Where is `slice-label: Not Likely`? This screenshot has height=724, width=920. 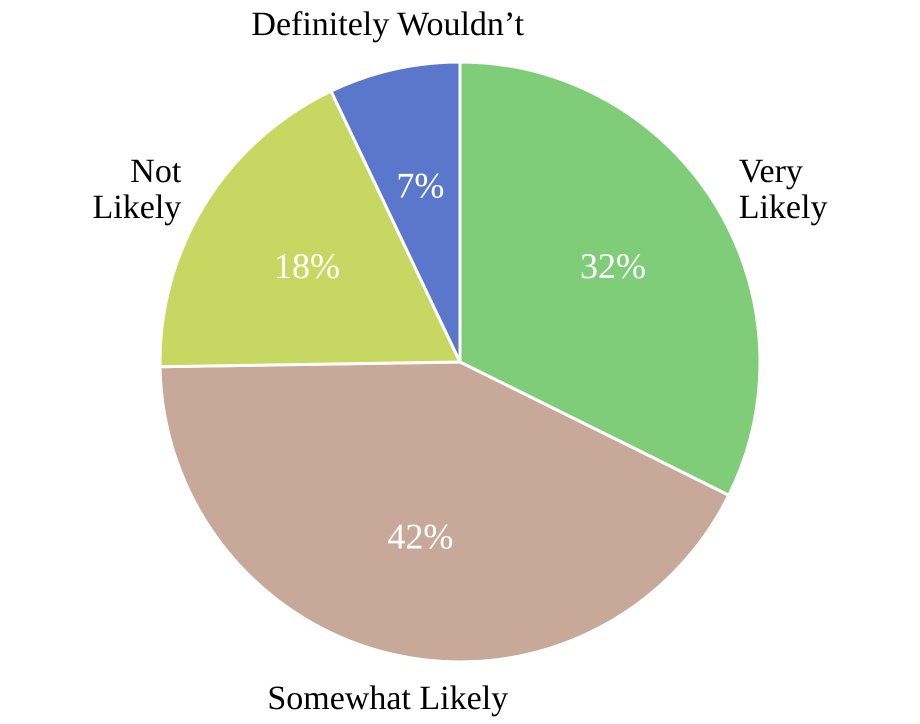 slice-label: Not Likely is located at coordinates (137, 189).